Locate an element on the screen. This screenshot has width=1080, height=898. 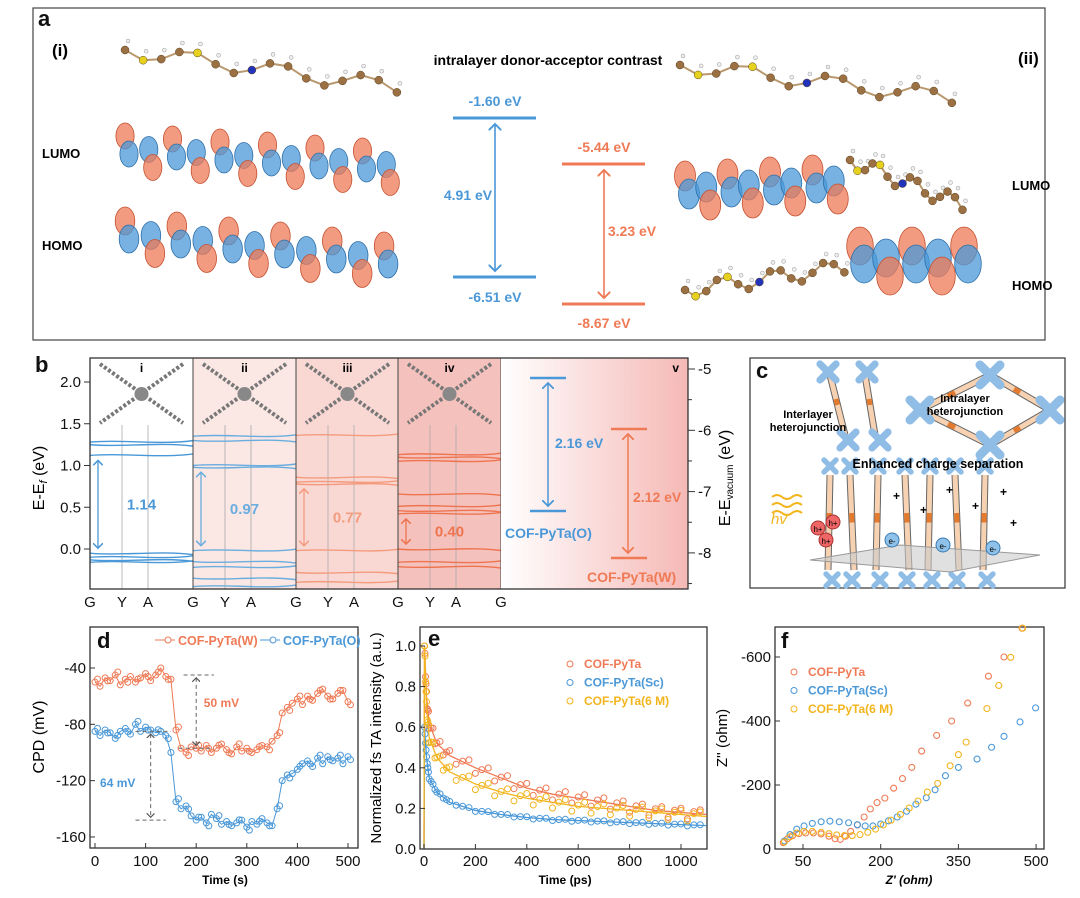
x-axis-label: Time (s) is located at coordinates (225, 880).